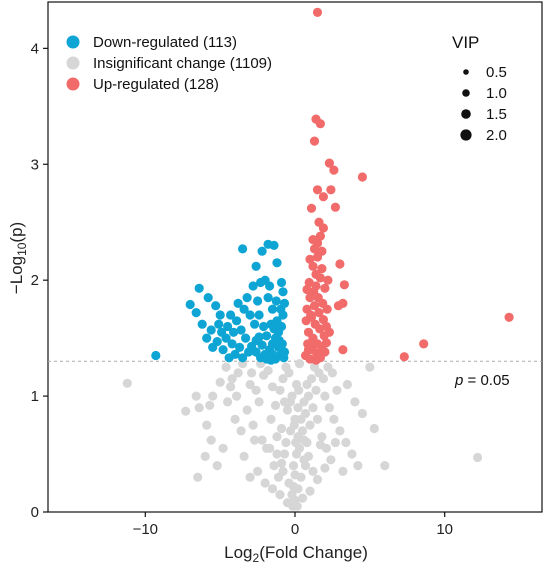  What do you see at coordinates (182, 63) in the screenshot?
I see `legend-label-insignificant: Insignificant change (1109)` at bounding box center [182, 63].